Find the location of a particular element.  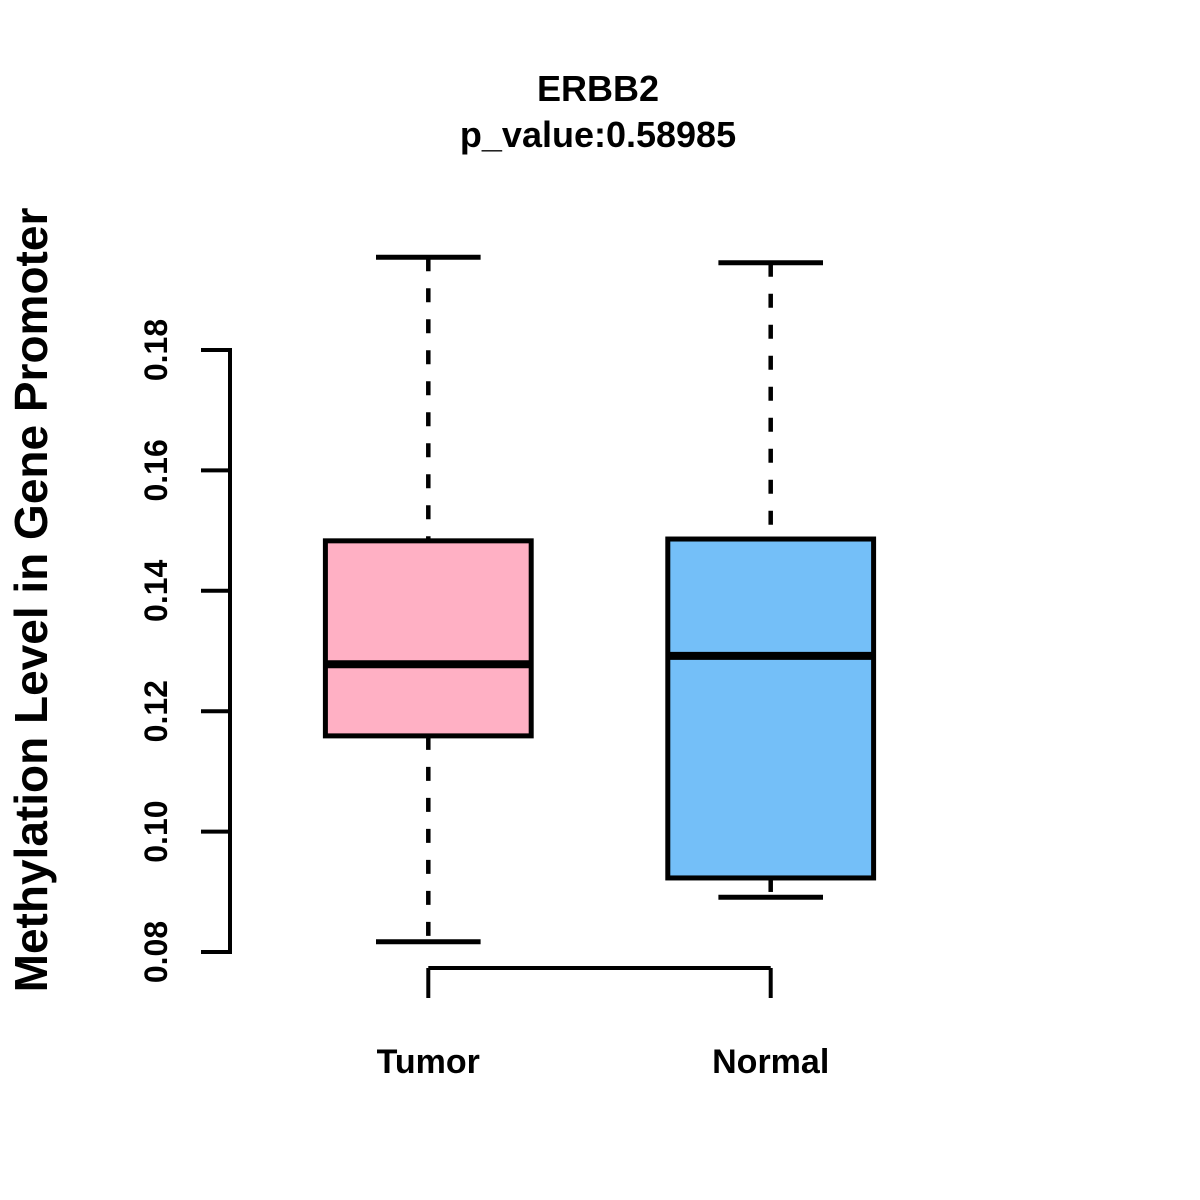

y-axis-tick-label: 0.12 is located at coordinates (156, 711).